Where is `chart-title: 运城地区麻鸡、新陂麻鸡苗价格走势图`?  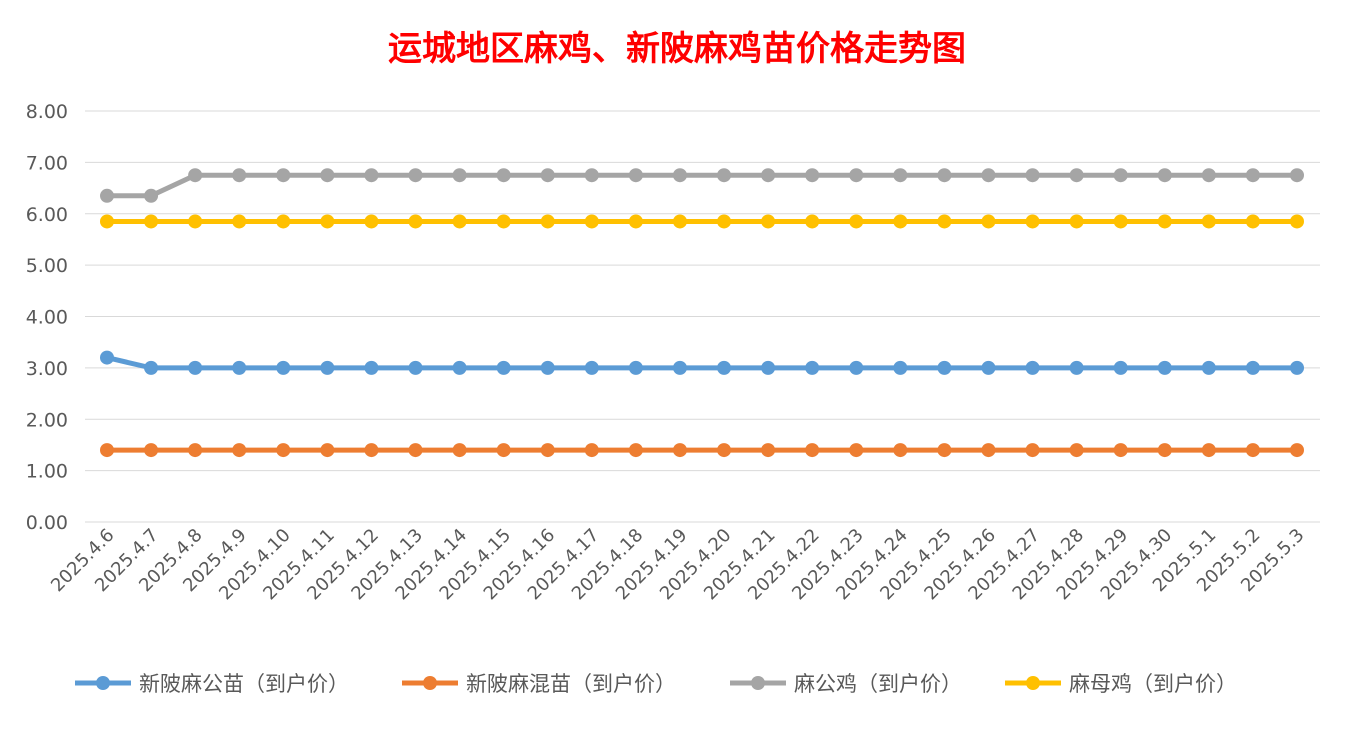 chart-title: 运城地区麻鸡、新陂麻鸡苗价格走势图 is located at coordinates (677, 49).